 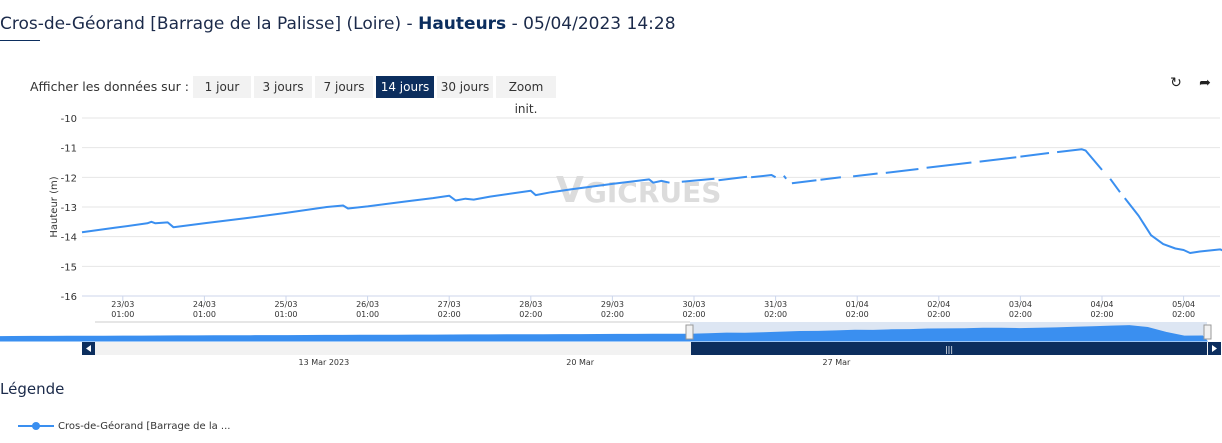 What do you see at coordinates (222, 87) in the screenshot?
I see `range-button-0: 1 jour` at bounding box center [222, 87].